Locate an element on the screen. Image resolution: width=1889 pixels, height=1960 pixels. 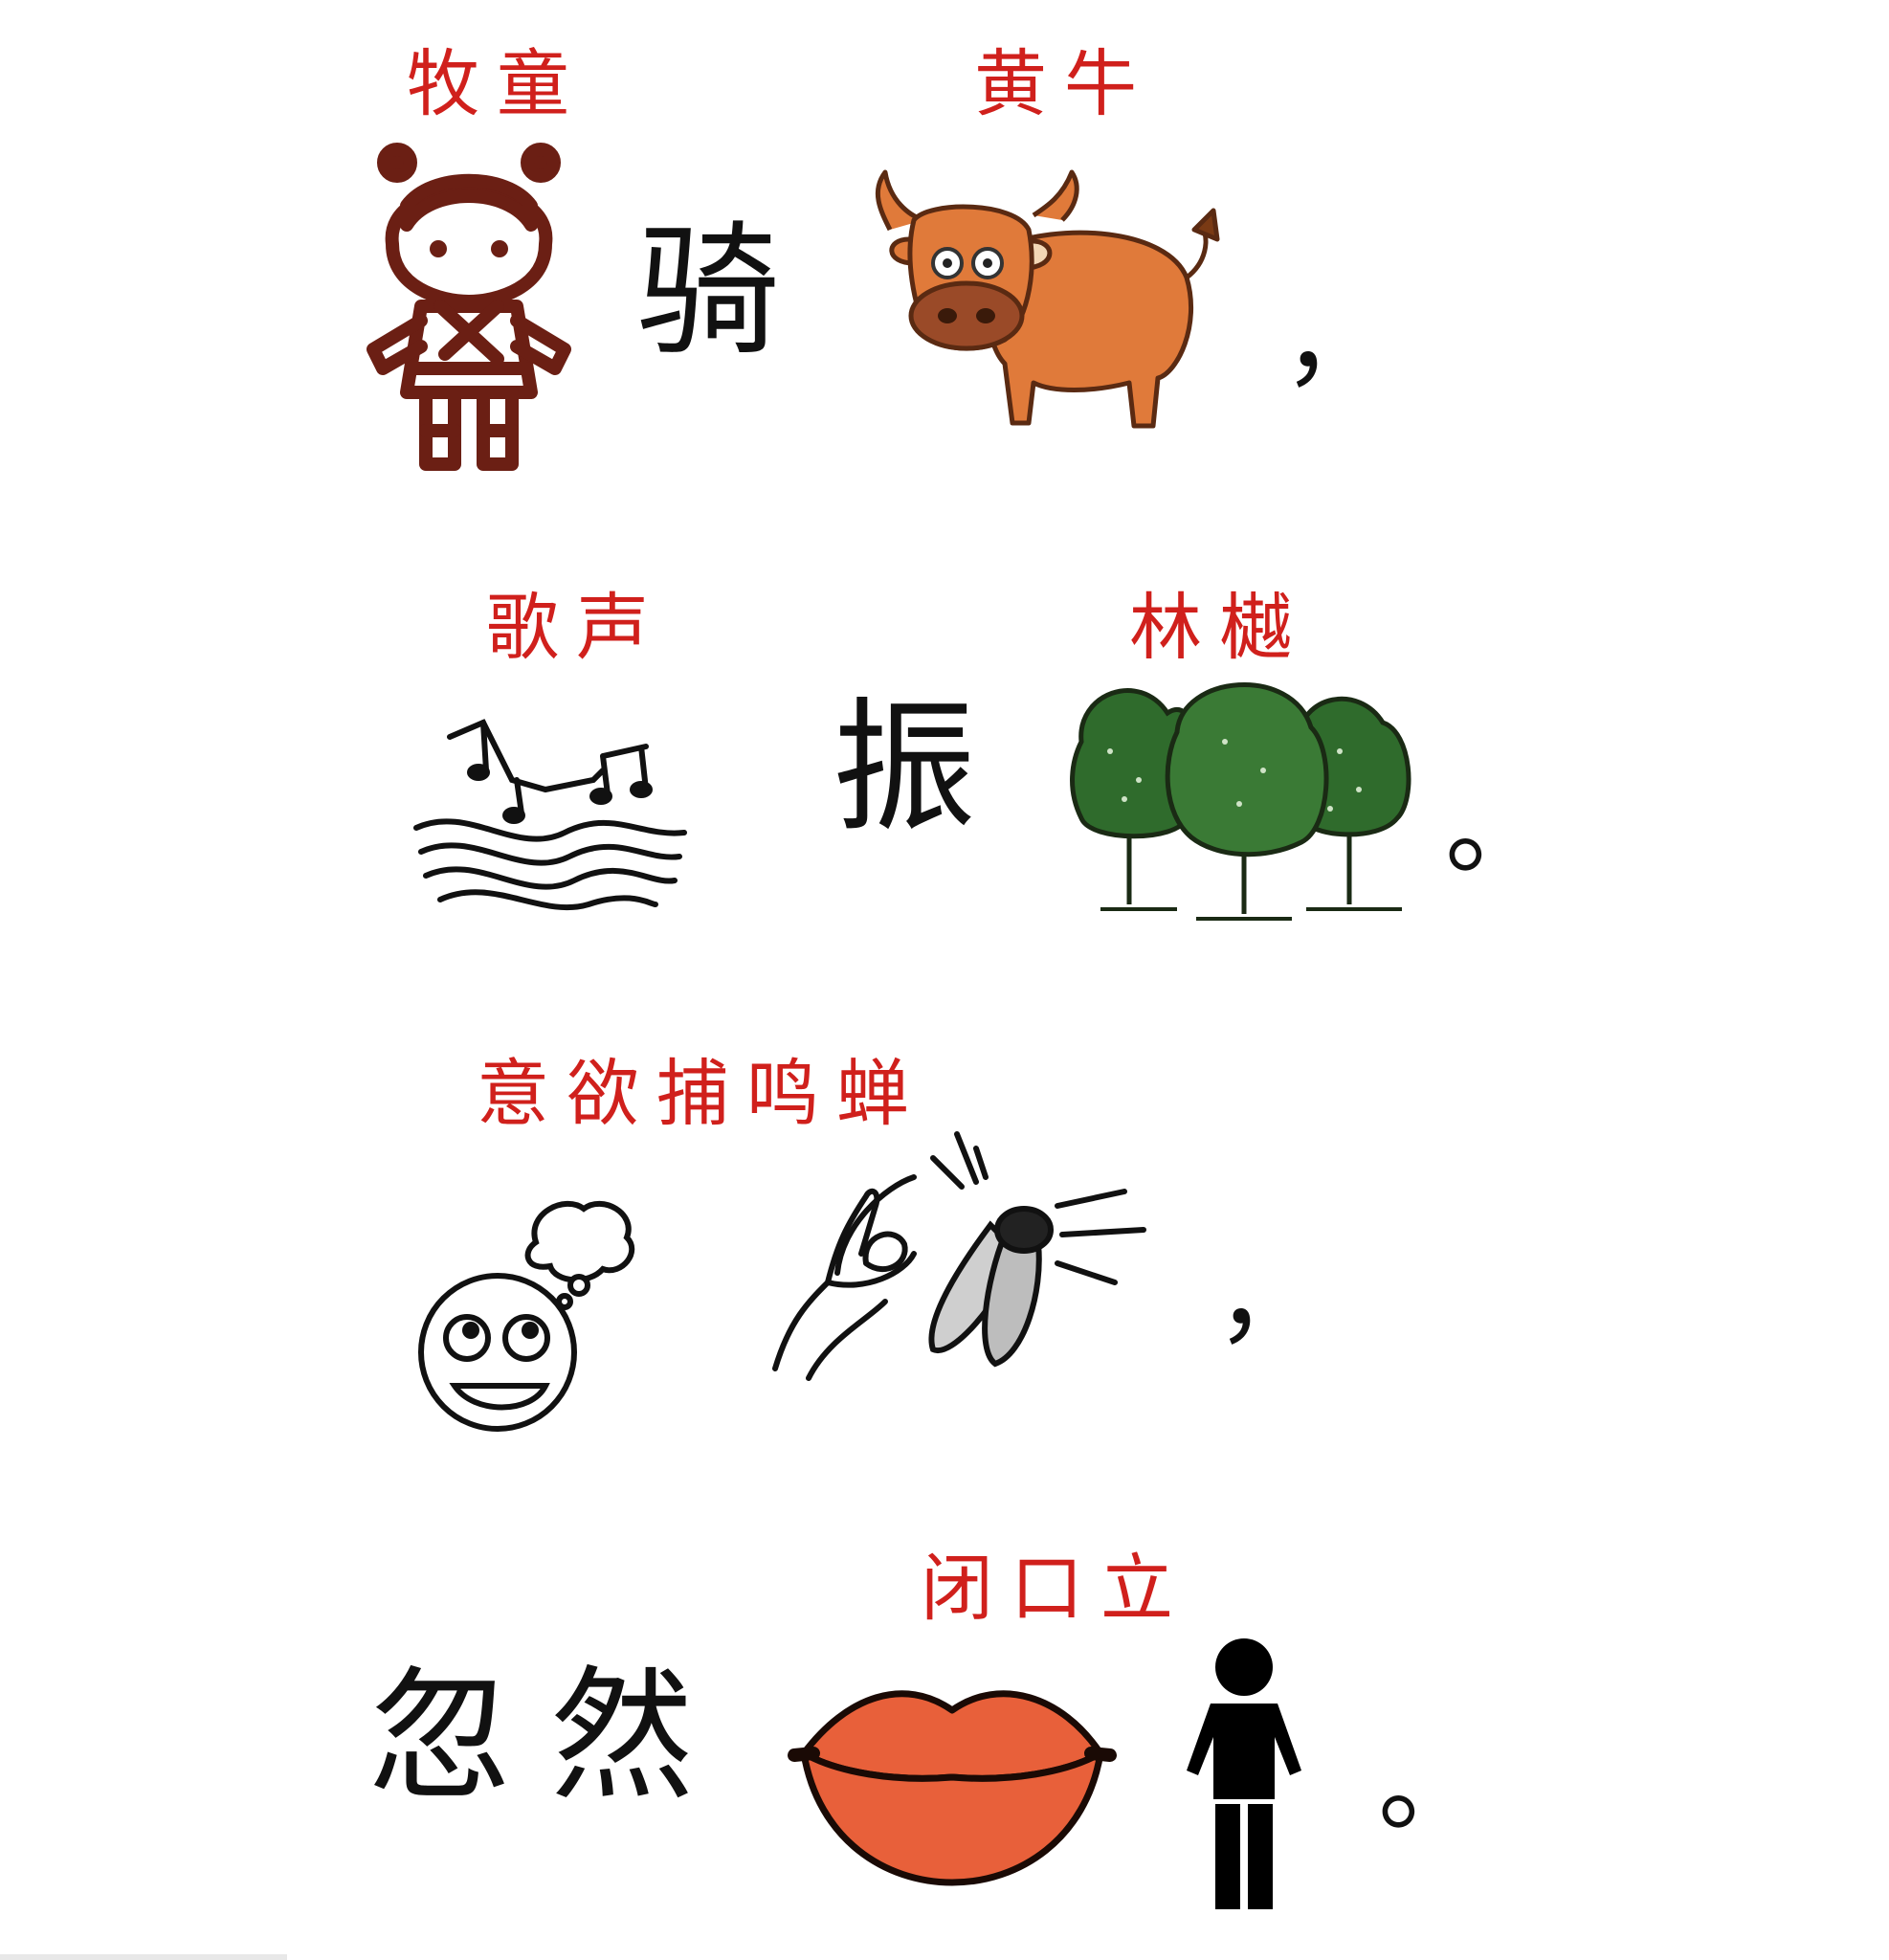
label-close-mouth-stand: 闭口立 is located at coordinates (1055, 1589).